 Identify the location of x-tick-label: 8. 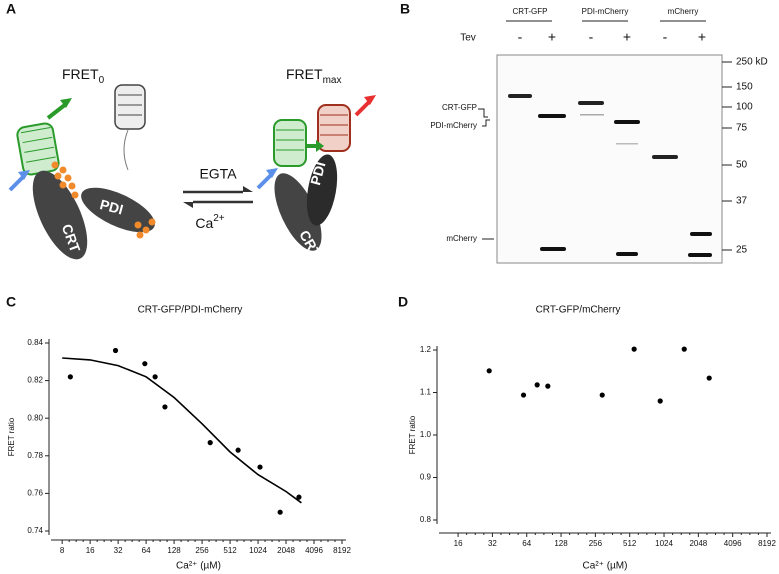
(62, 550).